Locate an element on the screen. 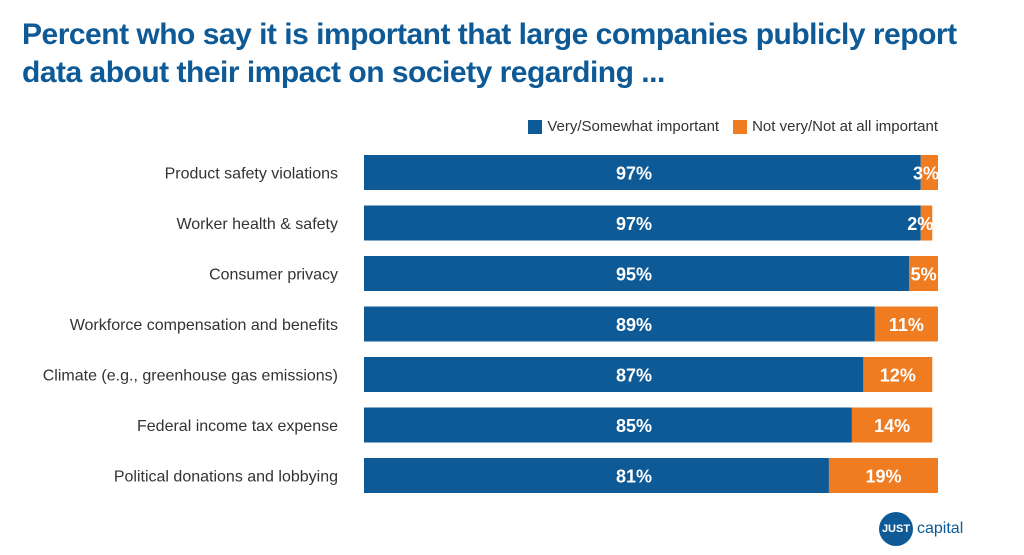 The height and width of the screenshot is (555, 1024). just-capital-logo: JUST capital is located at coordinates (921, 529).